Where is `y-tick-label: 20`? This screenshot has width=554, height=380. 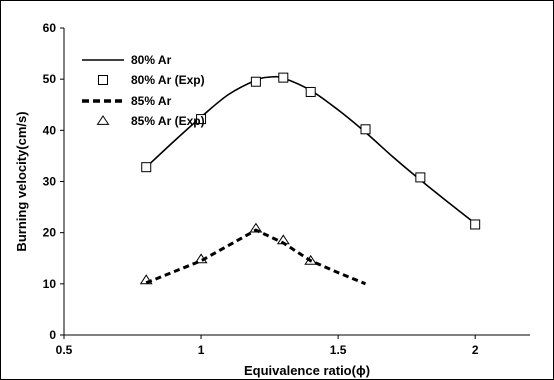
y-tick-label: 20 is located at coordinates (50, 233).